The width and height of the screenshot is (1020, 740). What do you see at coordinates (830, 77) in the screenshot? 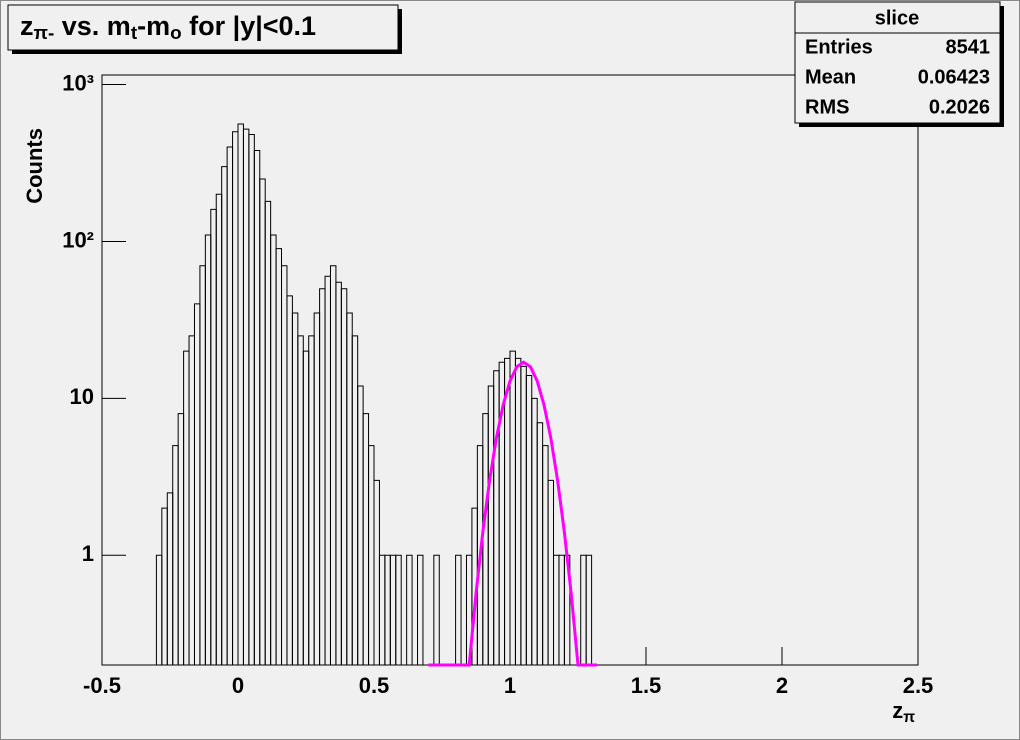
I see `stats-label: Mean` at bounding box center [830, 77].